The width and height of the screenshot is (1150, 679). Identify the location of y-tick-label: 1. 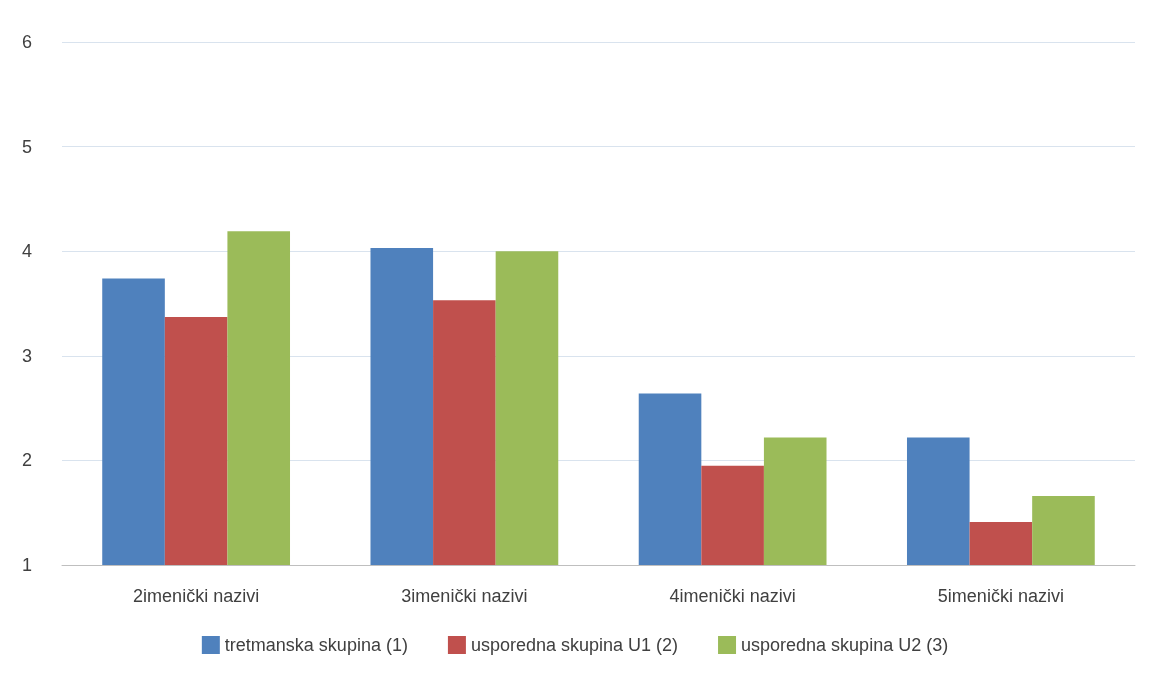
(26, 565).